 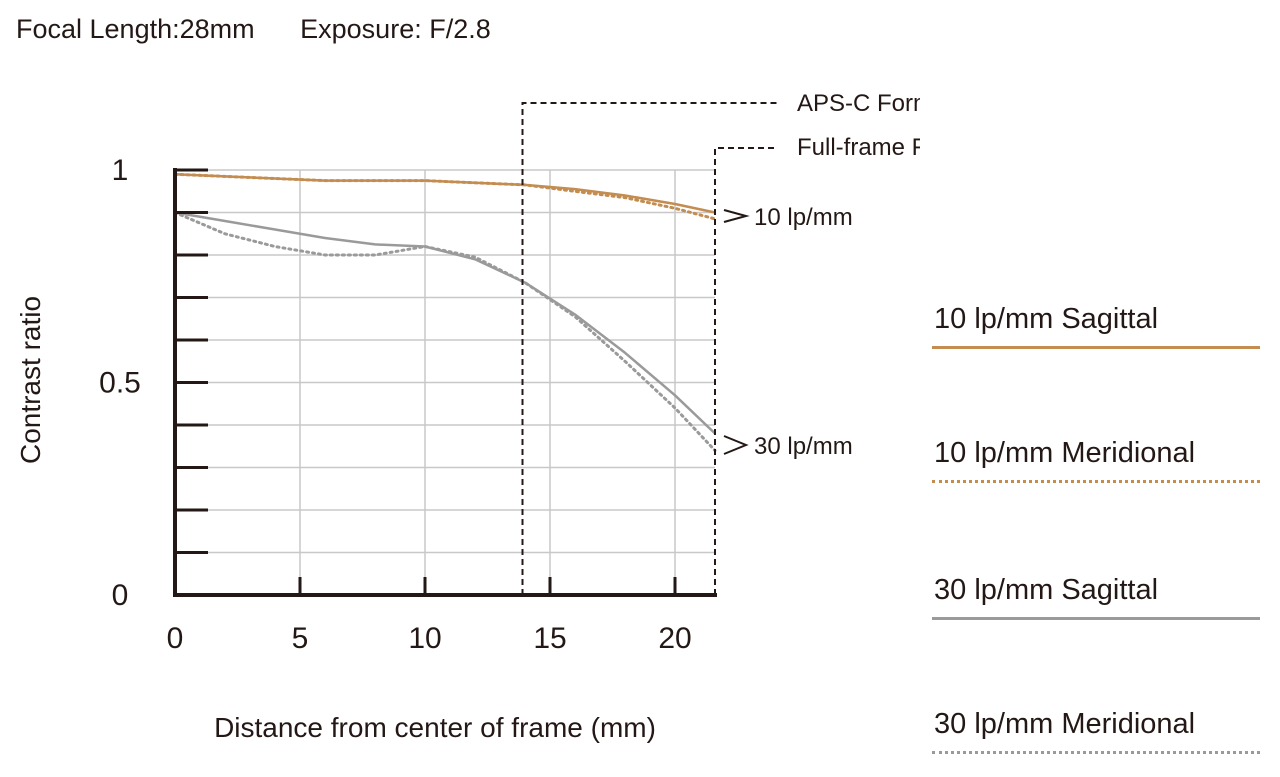 What do you see at coordinates (135, 29) in the screenshot?
I see `focal-length-label: Focal Length:28mm` at bounding box center [135, 29].